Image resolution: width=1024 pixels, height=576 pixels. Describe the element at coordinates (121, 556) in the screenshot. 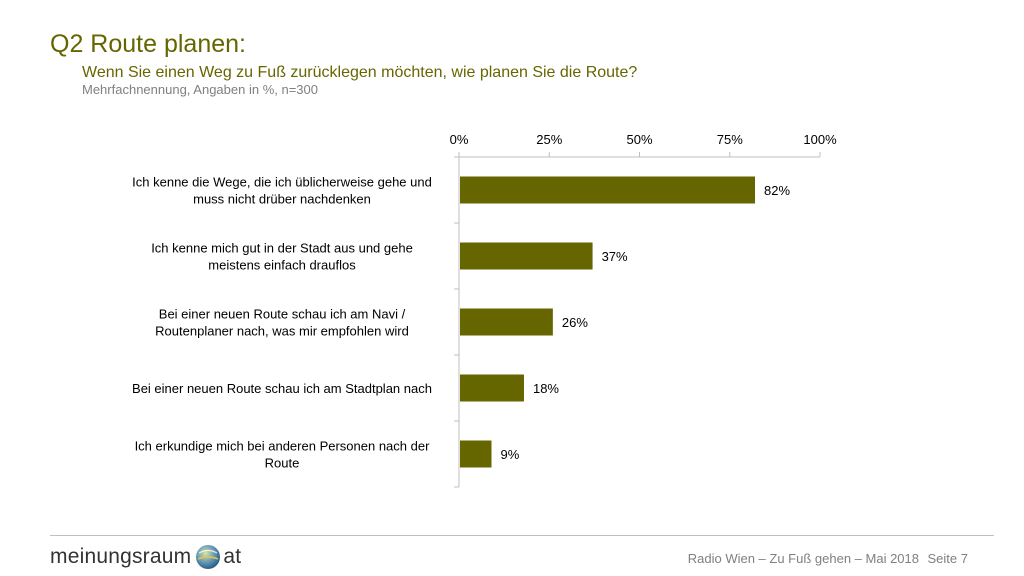

I see `logo-text-left: meinungsraum` at that location.